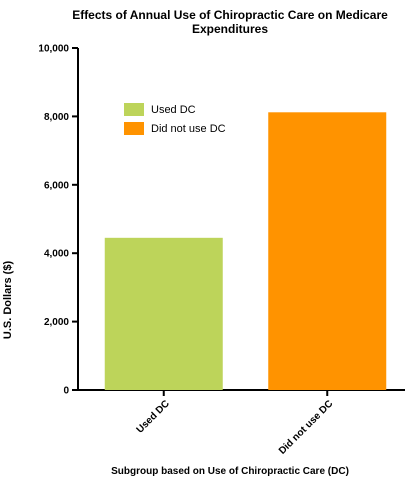  I want to click on y-tick-label: 0, so click(66, 391).